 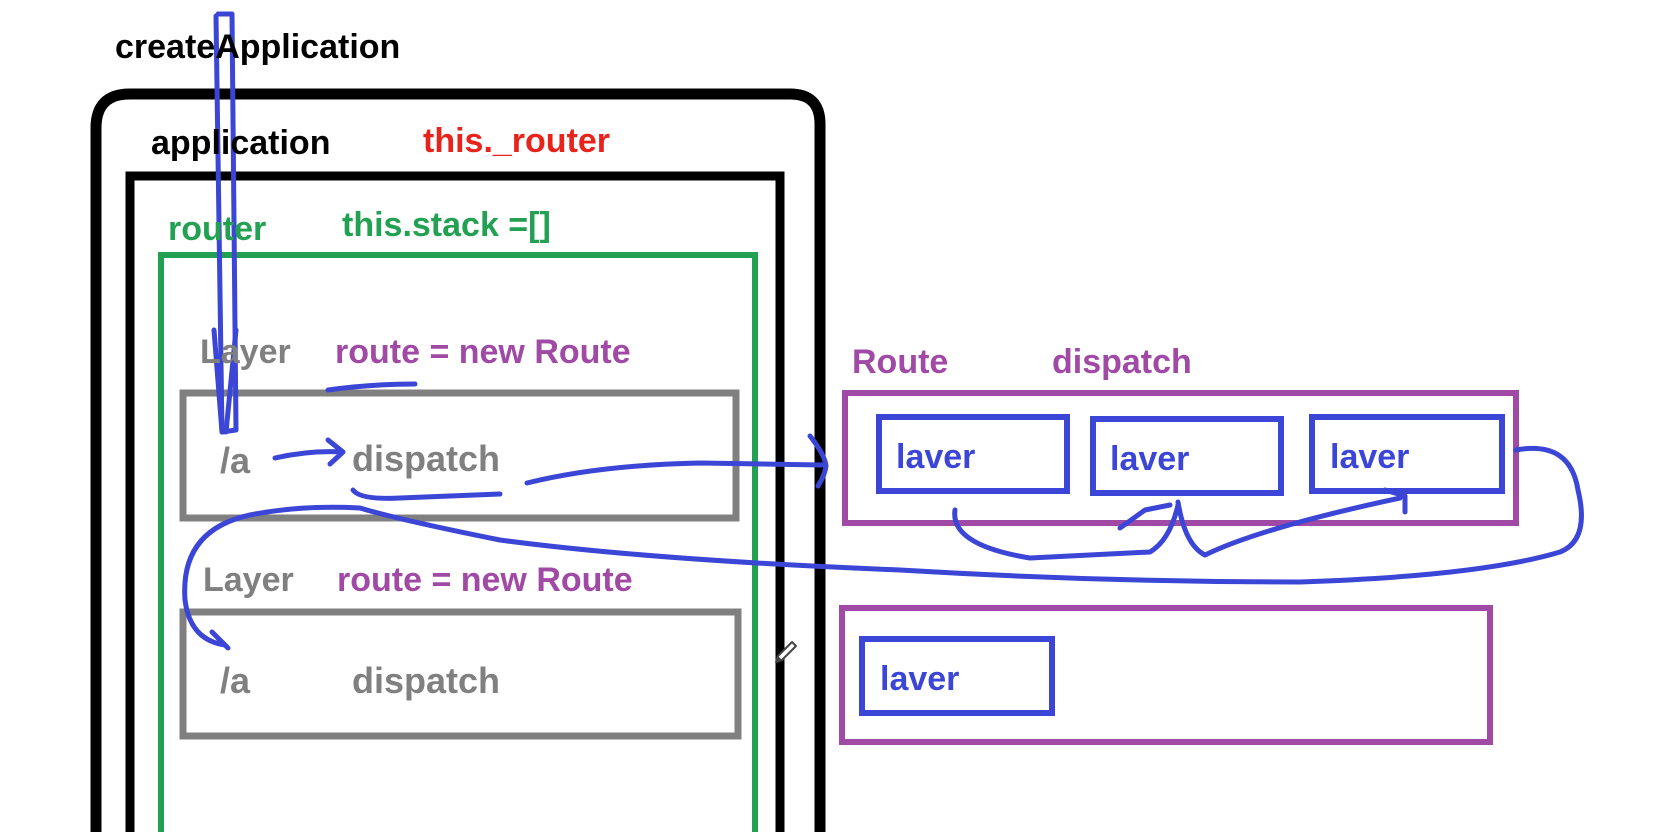 What do you see at coordinates (1150, 459) in the screenshot?
I see `laver-label-2: laver` at bounding box center [1150, 459].